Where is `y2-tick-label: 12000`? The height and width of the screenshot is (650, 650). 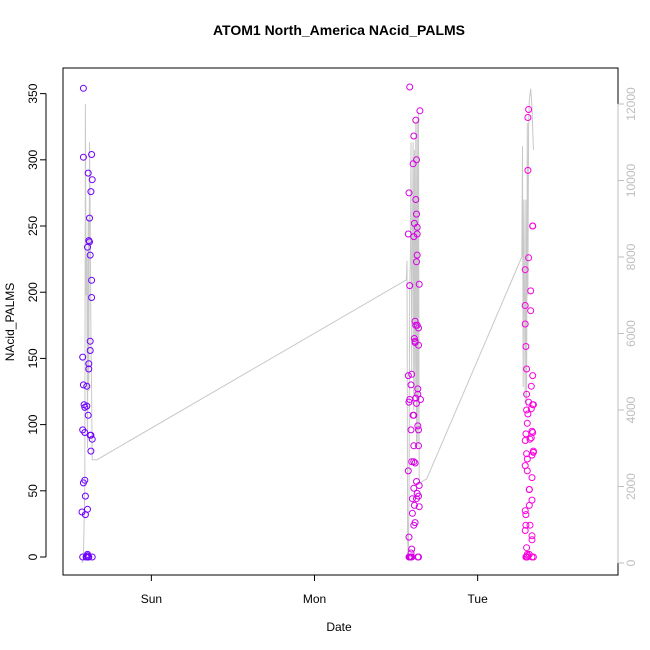
y2-tick-label: 12000 is located at coordinates (631, 104).